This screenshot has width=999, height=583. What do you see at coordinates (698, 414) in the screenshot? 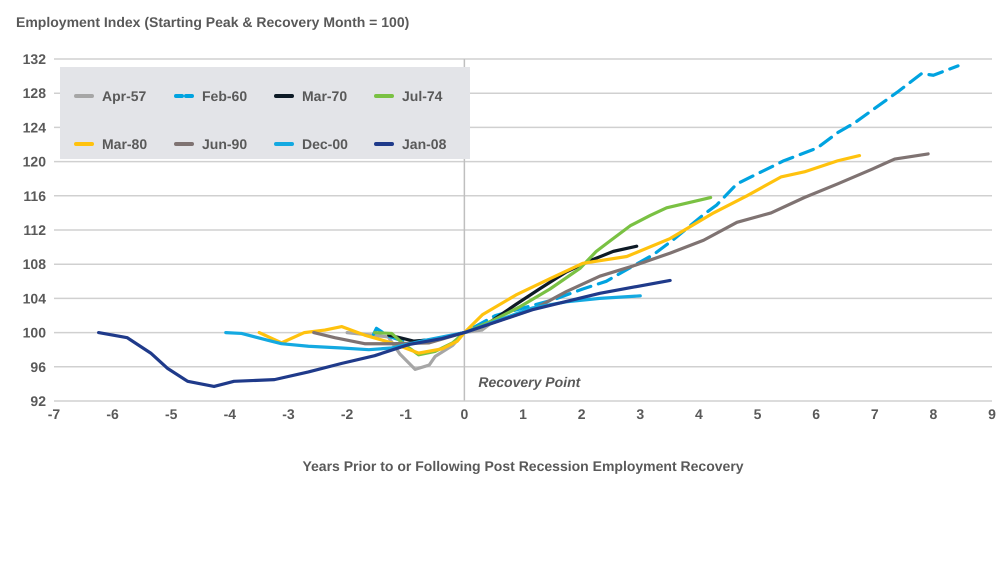
I see `x-tick-label: 4` at bounding box center [698, 414].